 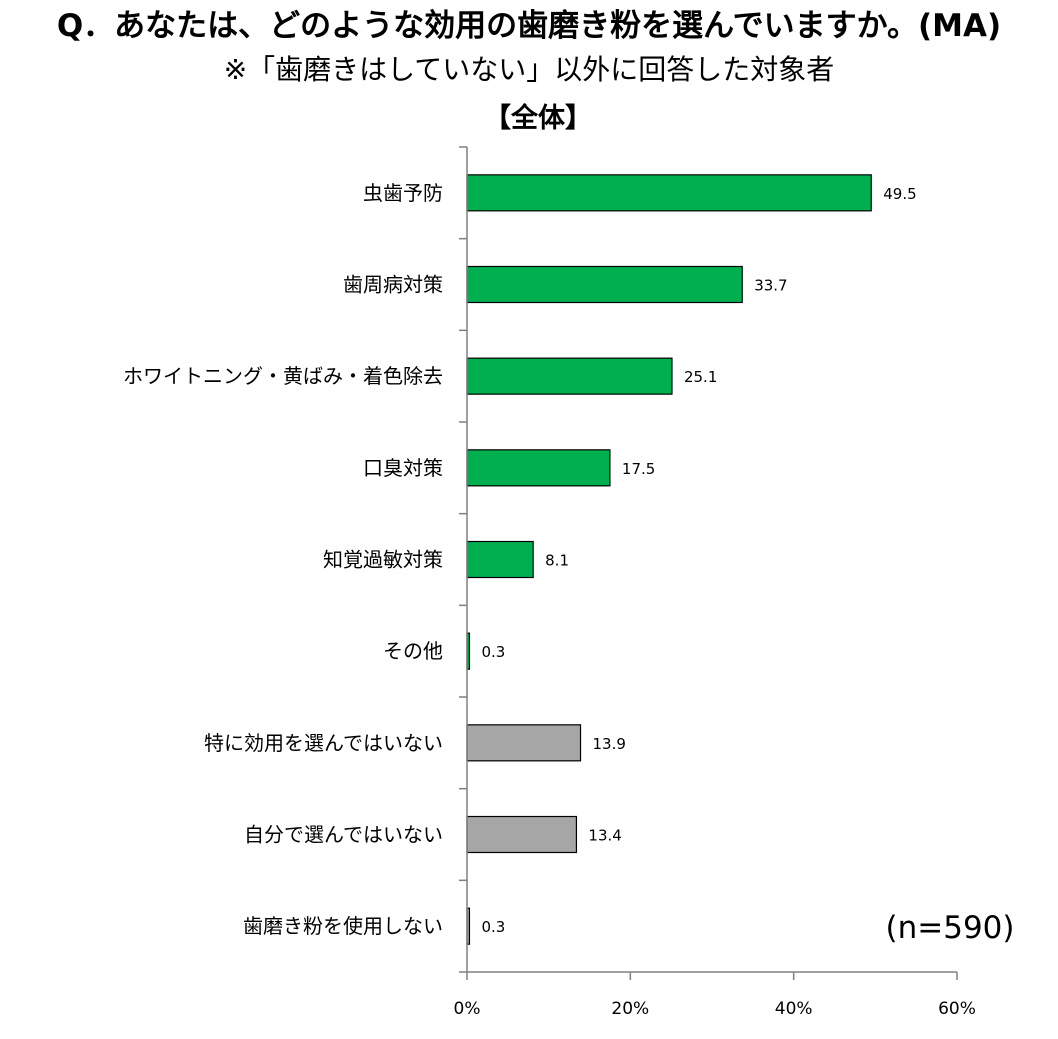 What do you see at coordinates (557, 561) in the screenshot?
I see `value-label: 8.1` at bounding box center [557, 561].